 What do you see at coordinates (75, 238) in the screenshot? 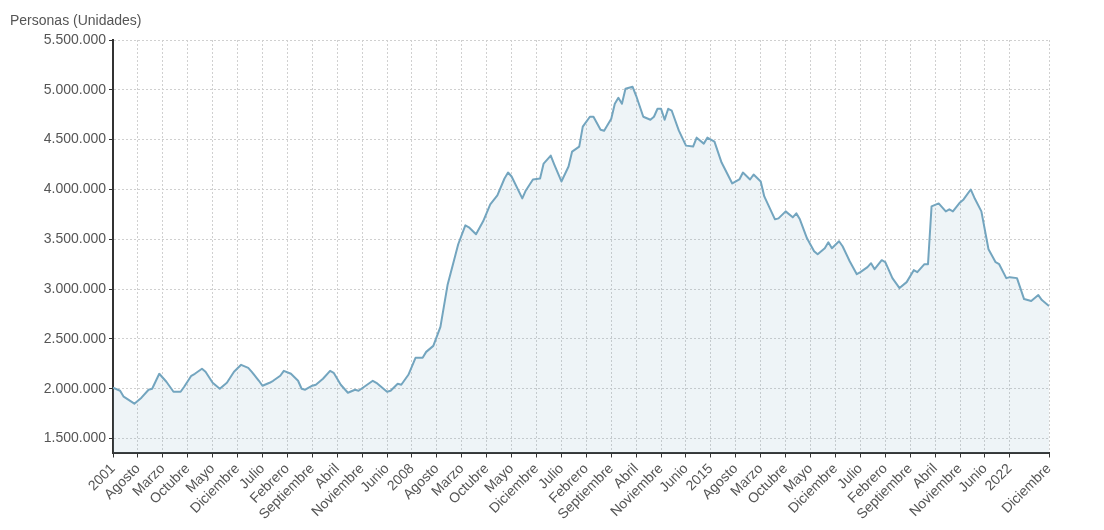
I see `y-tick-label: 3.500.000` at bounding box center [75, 238].